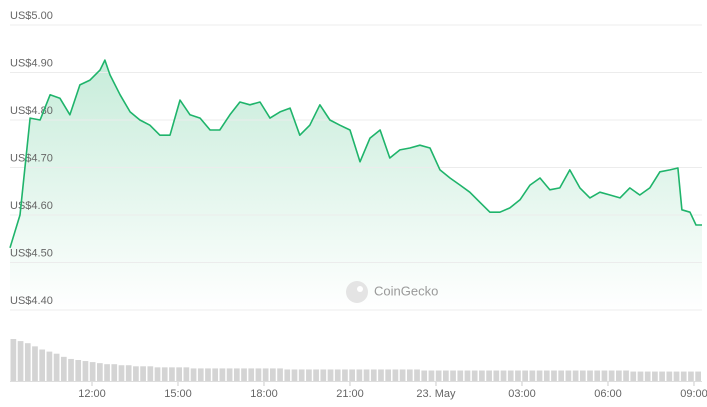 This screenshot has height=407, width=707. Describe the element at coordinates (350, 394) in the screenshot. I see `x-tick-label: 21:00` at that location.